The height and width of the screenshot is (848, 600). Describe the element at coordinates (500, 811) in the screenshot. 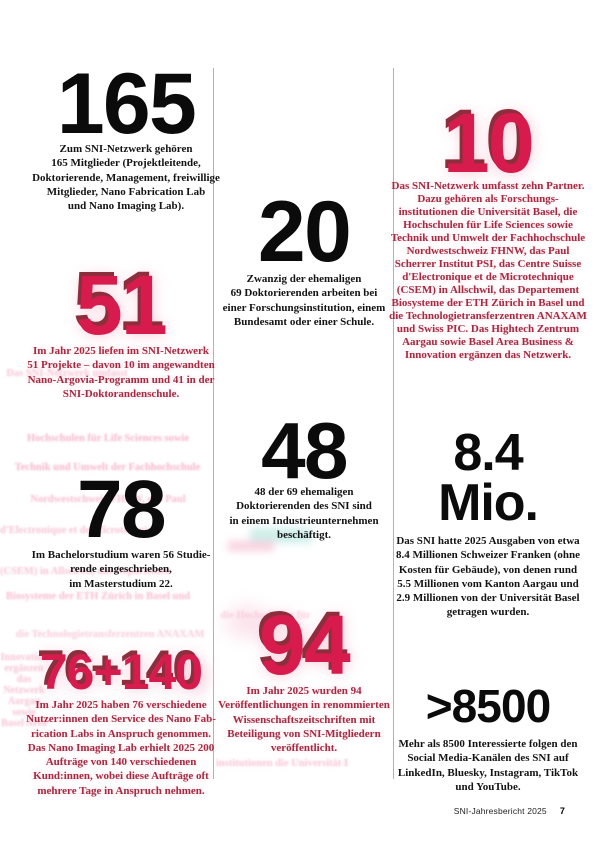

I see `footer-report-title: SNI-Jahresbericht 2025` at that location.